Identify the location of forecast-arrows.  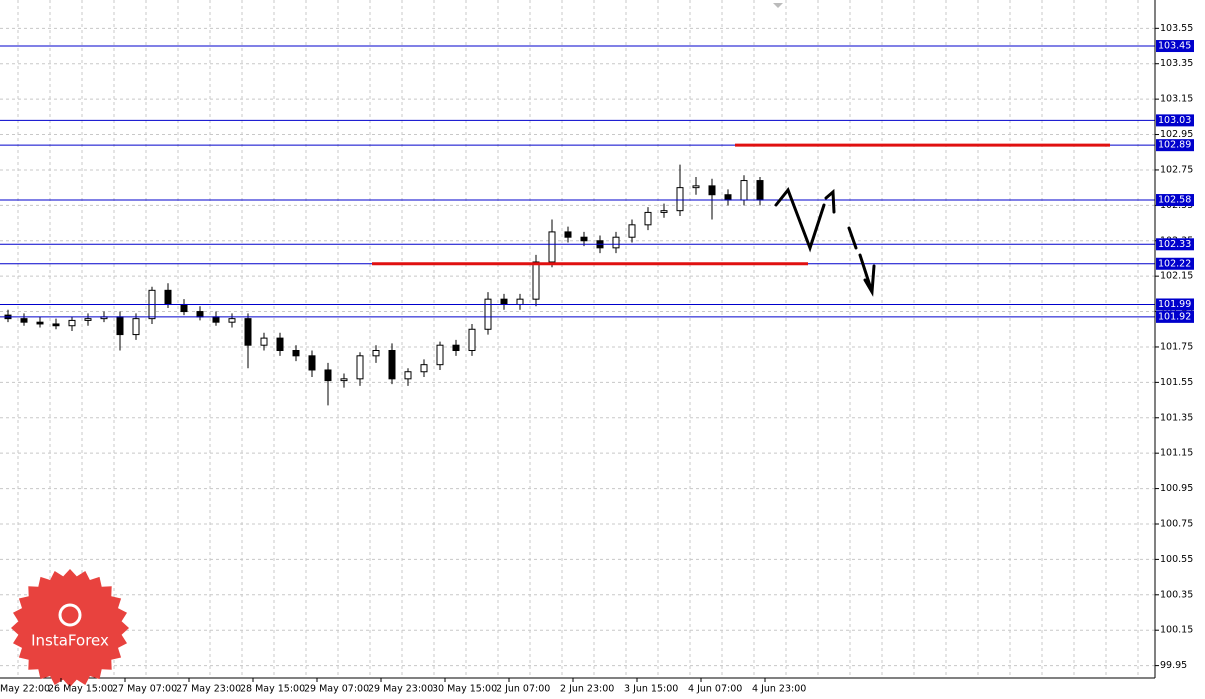
(825, 242).